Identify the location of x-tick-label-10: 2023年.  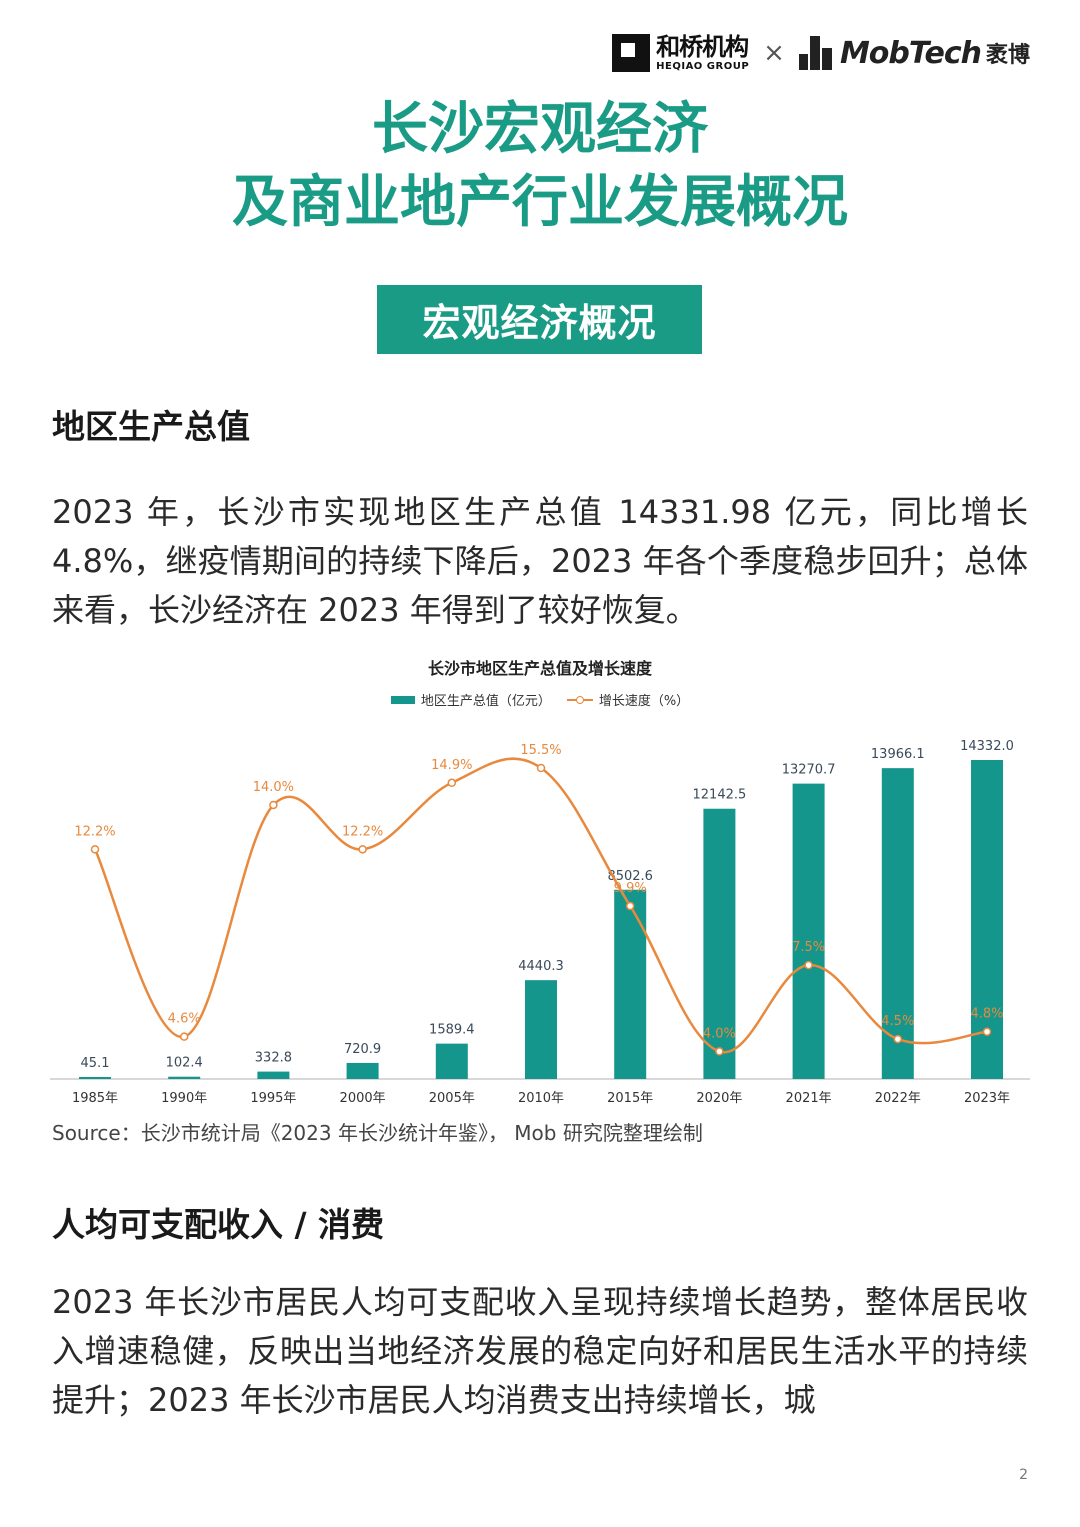
(987, 1098).